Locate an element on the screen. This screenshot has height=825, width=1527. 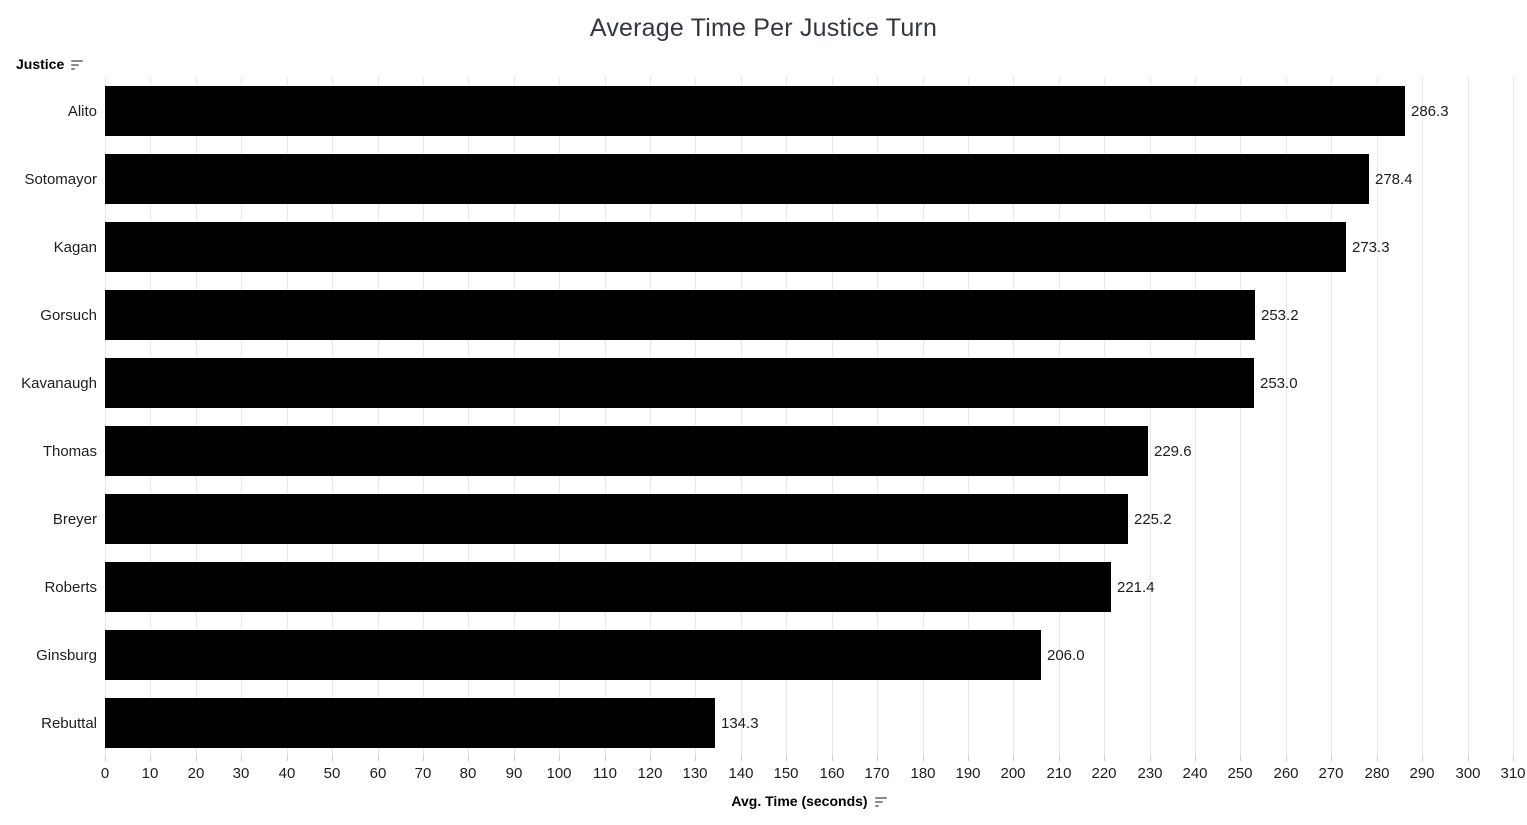
value-label: 278.4 is located at coordinates (1394, 179).